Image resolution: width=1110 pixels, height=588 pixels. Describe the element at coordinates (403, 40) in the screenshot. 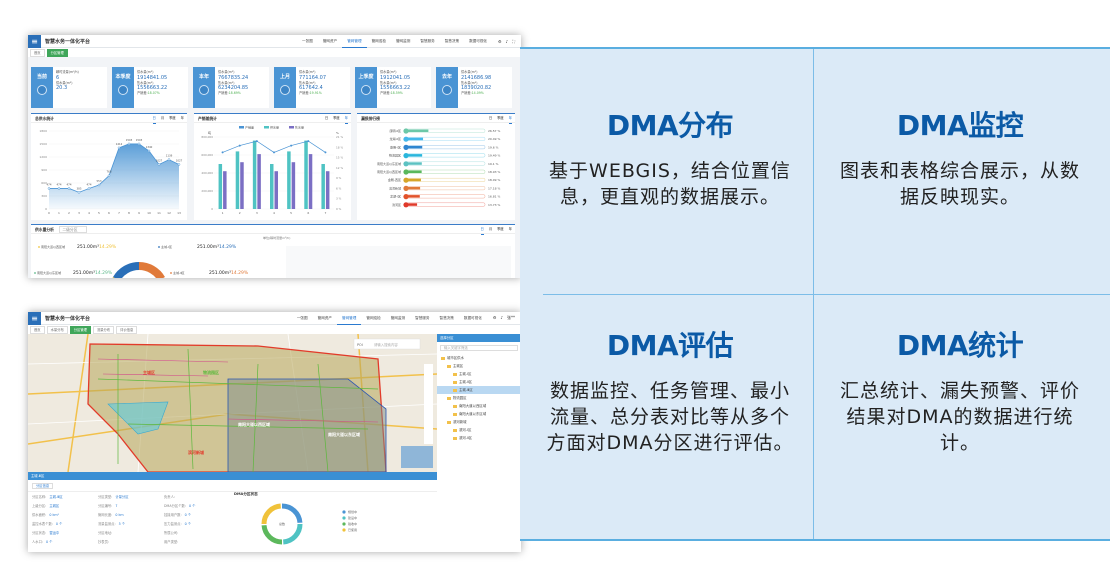

I see `nav-item: 管网监测` at that location.